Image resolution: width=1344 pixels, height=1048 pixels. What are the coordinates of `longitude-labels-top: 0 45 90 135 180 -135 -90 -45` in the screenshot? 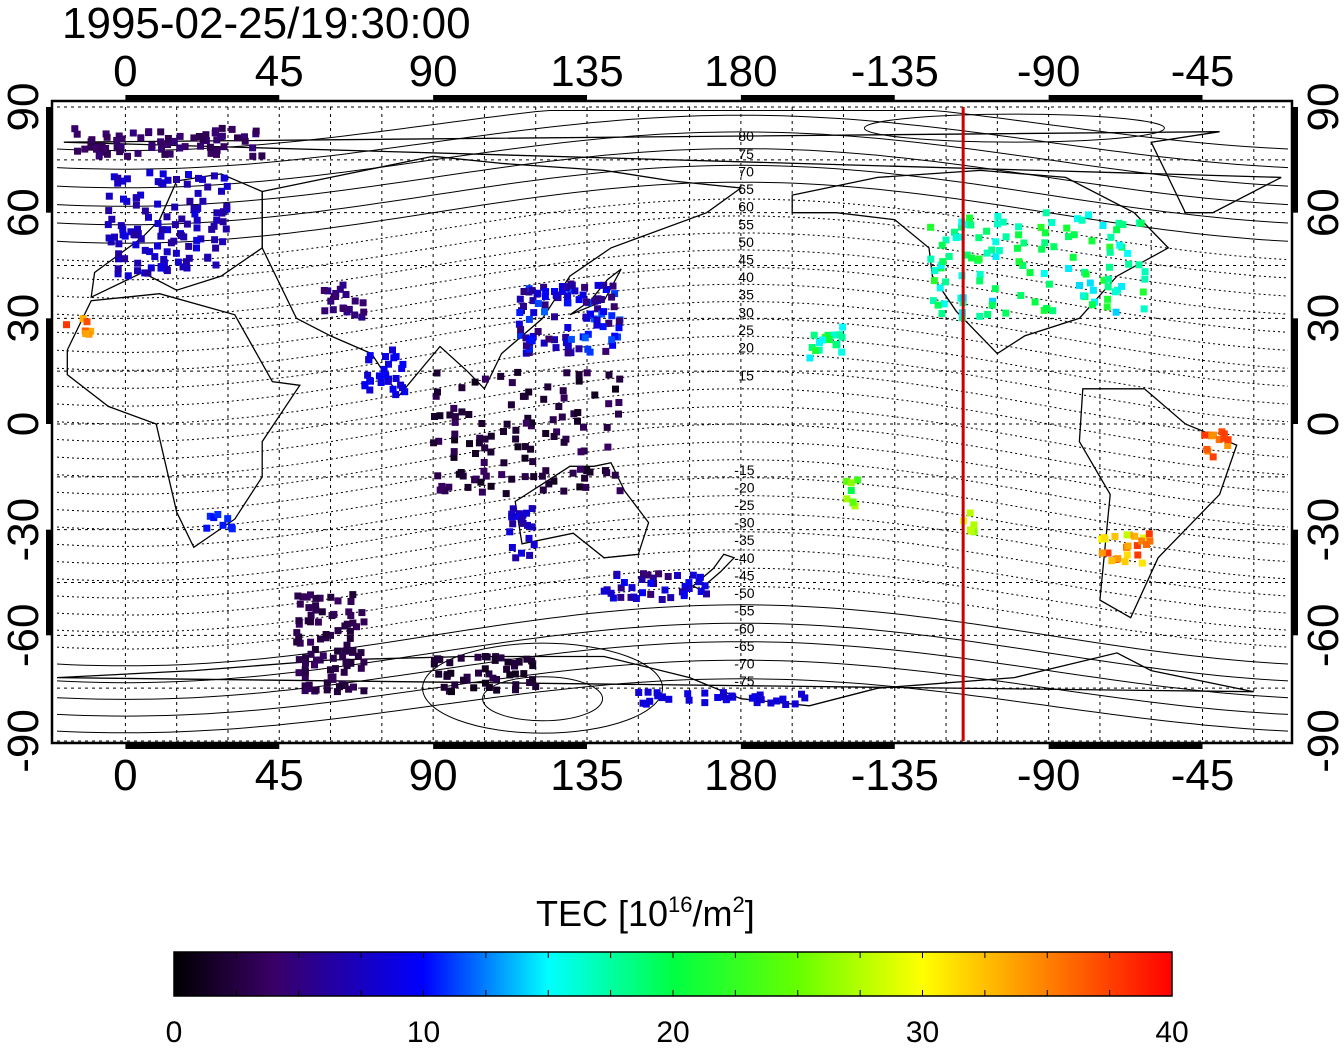 It's located at (673, 71).